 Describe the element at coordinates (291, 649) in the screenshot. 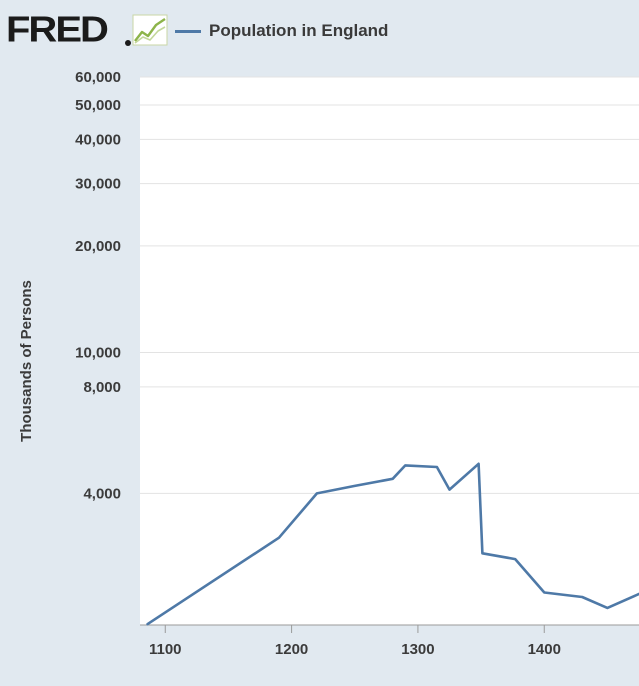

I see `x-tick-label: 1200` at that location.